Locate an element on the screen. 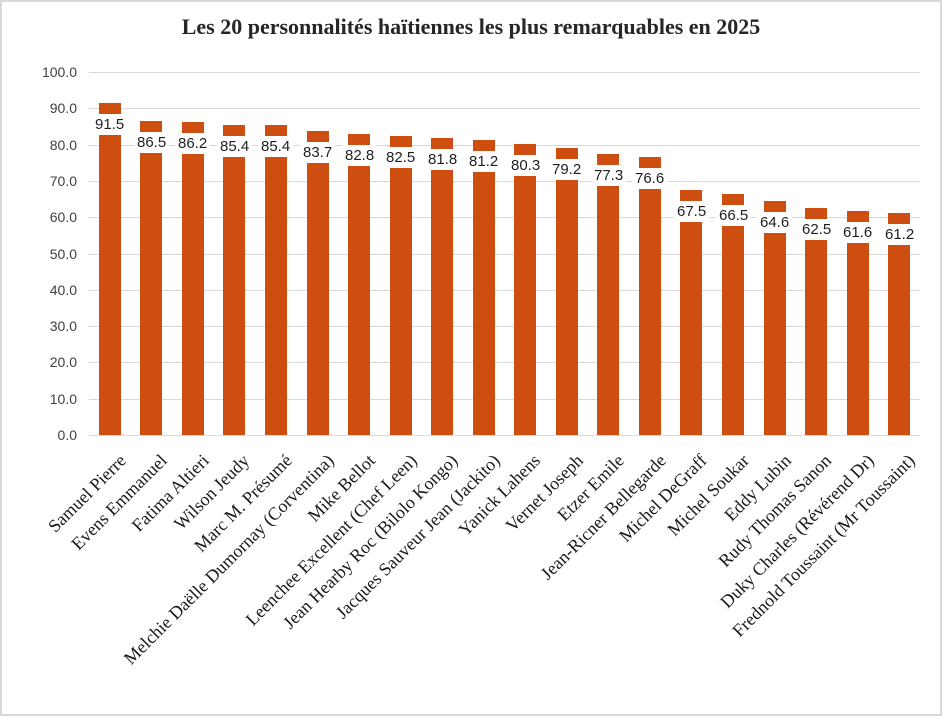 The image size is (942, 716). bar-value-label: 82.5 is located at coordinates (401, 157).